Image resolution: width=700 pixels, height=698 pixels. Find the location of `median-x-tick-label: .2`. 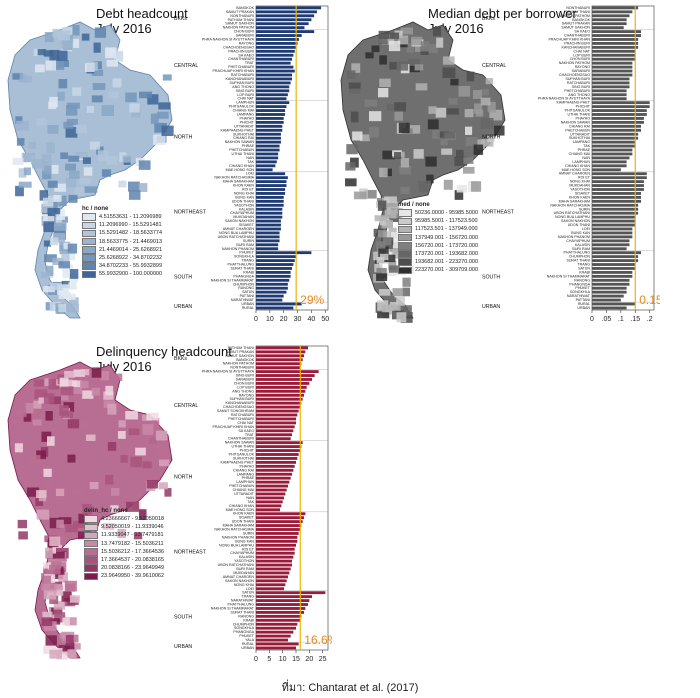

median-x-tick-label: .2 is located at coordinates (650, 319).